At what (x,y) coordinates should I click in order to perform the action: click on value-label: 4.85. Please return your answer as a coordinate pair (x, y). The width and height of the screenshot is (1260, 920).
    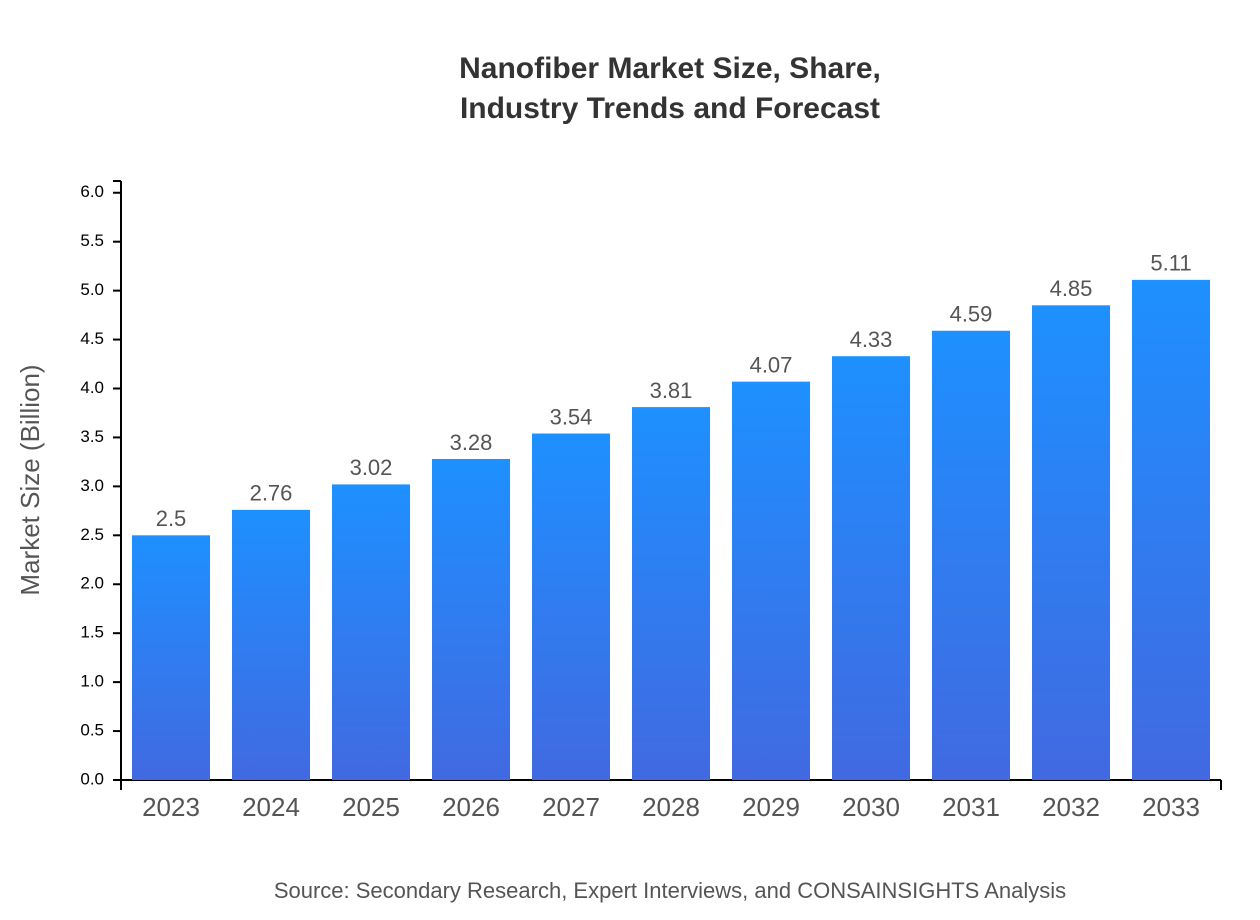
    Looking at the image, I should click on (1071, 288).